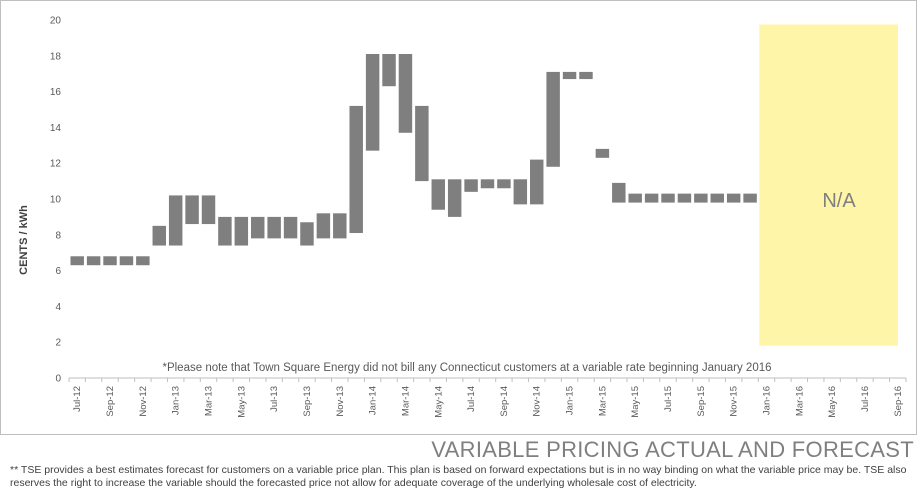 Image resolution: width=920 pixels, height=498 pixels. What do you see at coordinates (471, 399) in the screenshot?
I see `x-tick-label: Jul-14` at bounding box center [471, 399].